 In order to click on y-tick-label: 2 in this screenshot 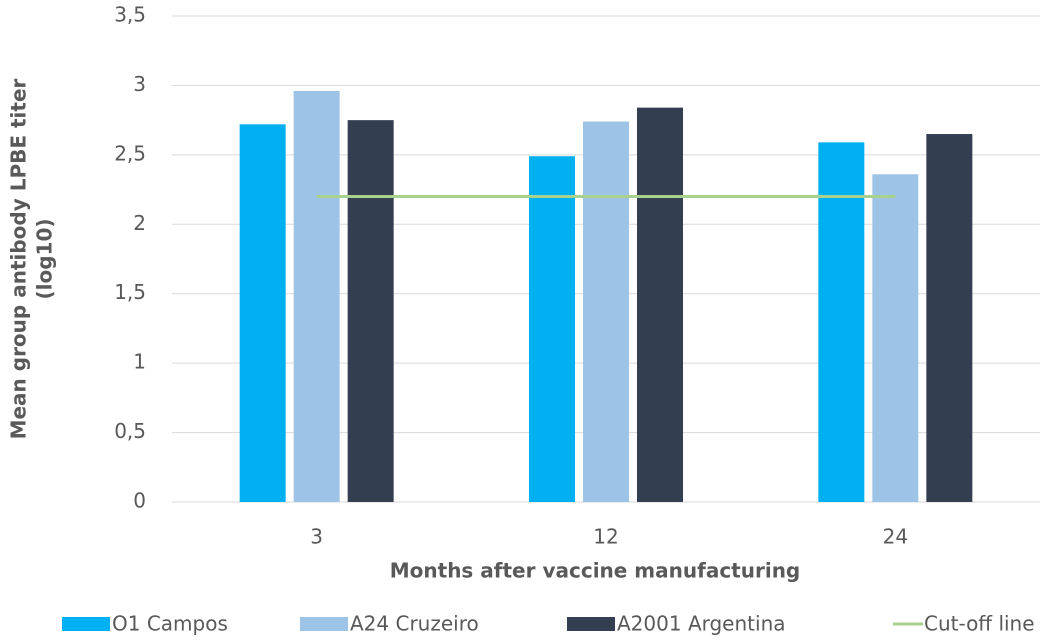, I will do `click(139, 223)`.